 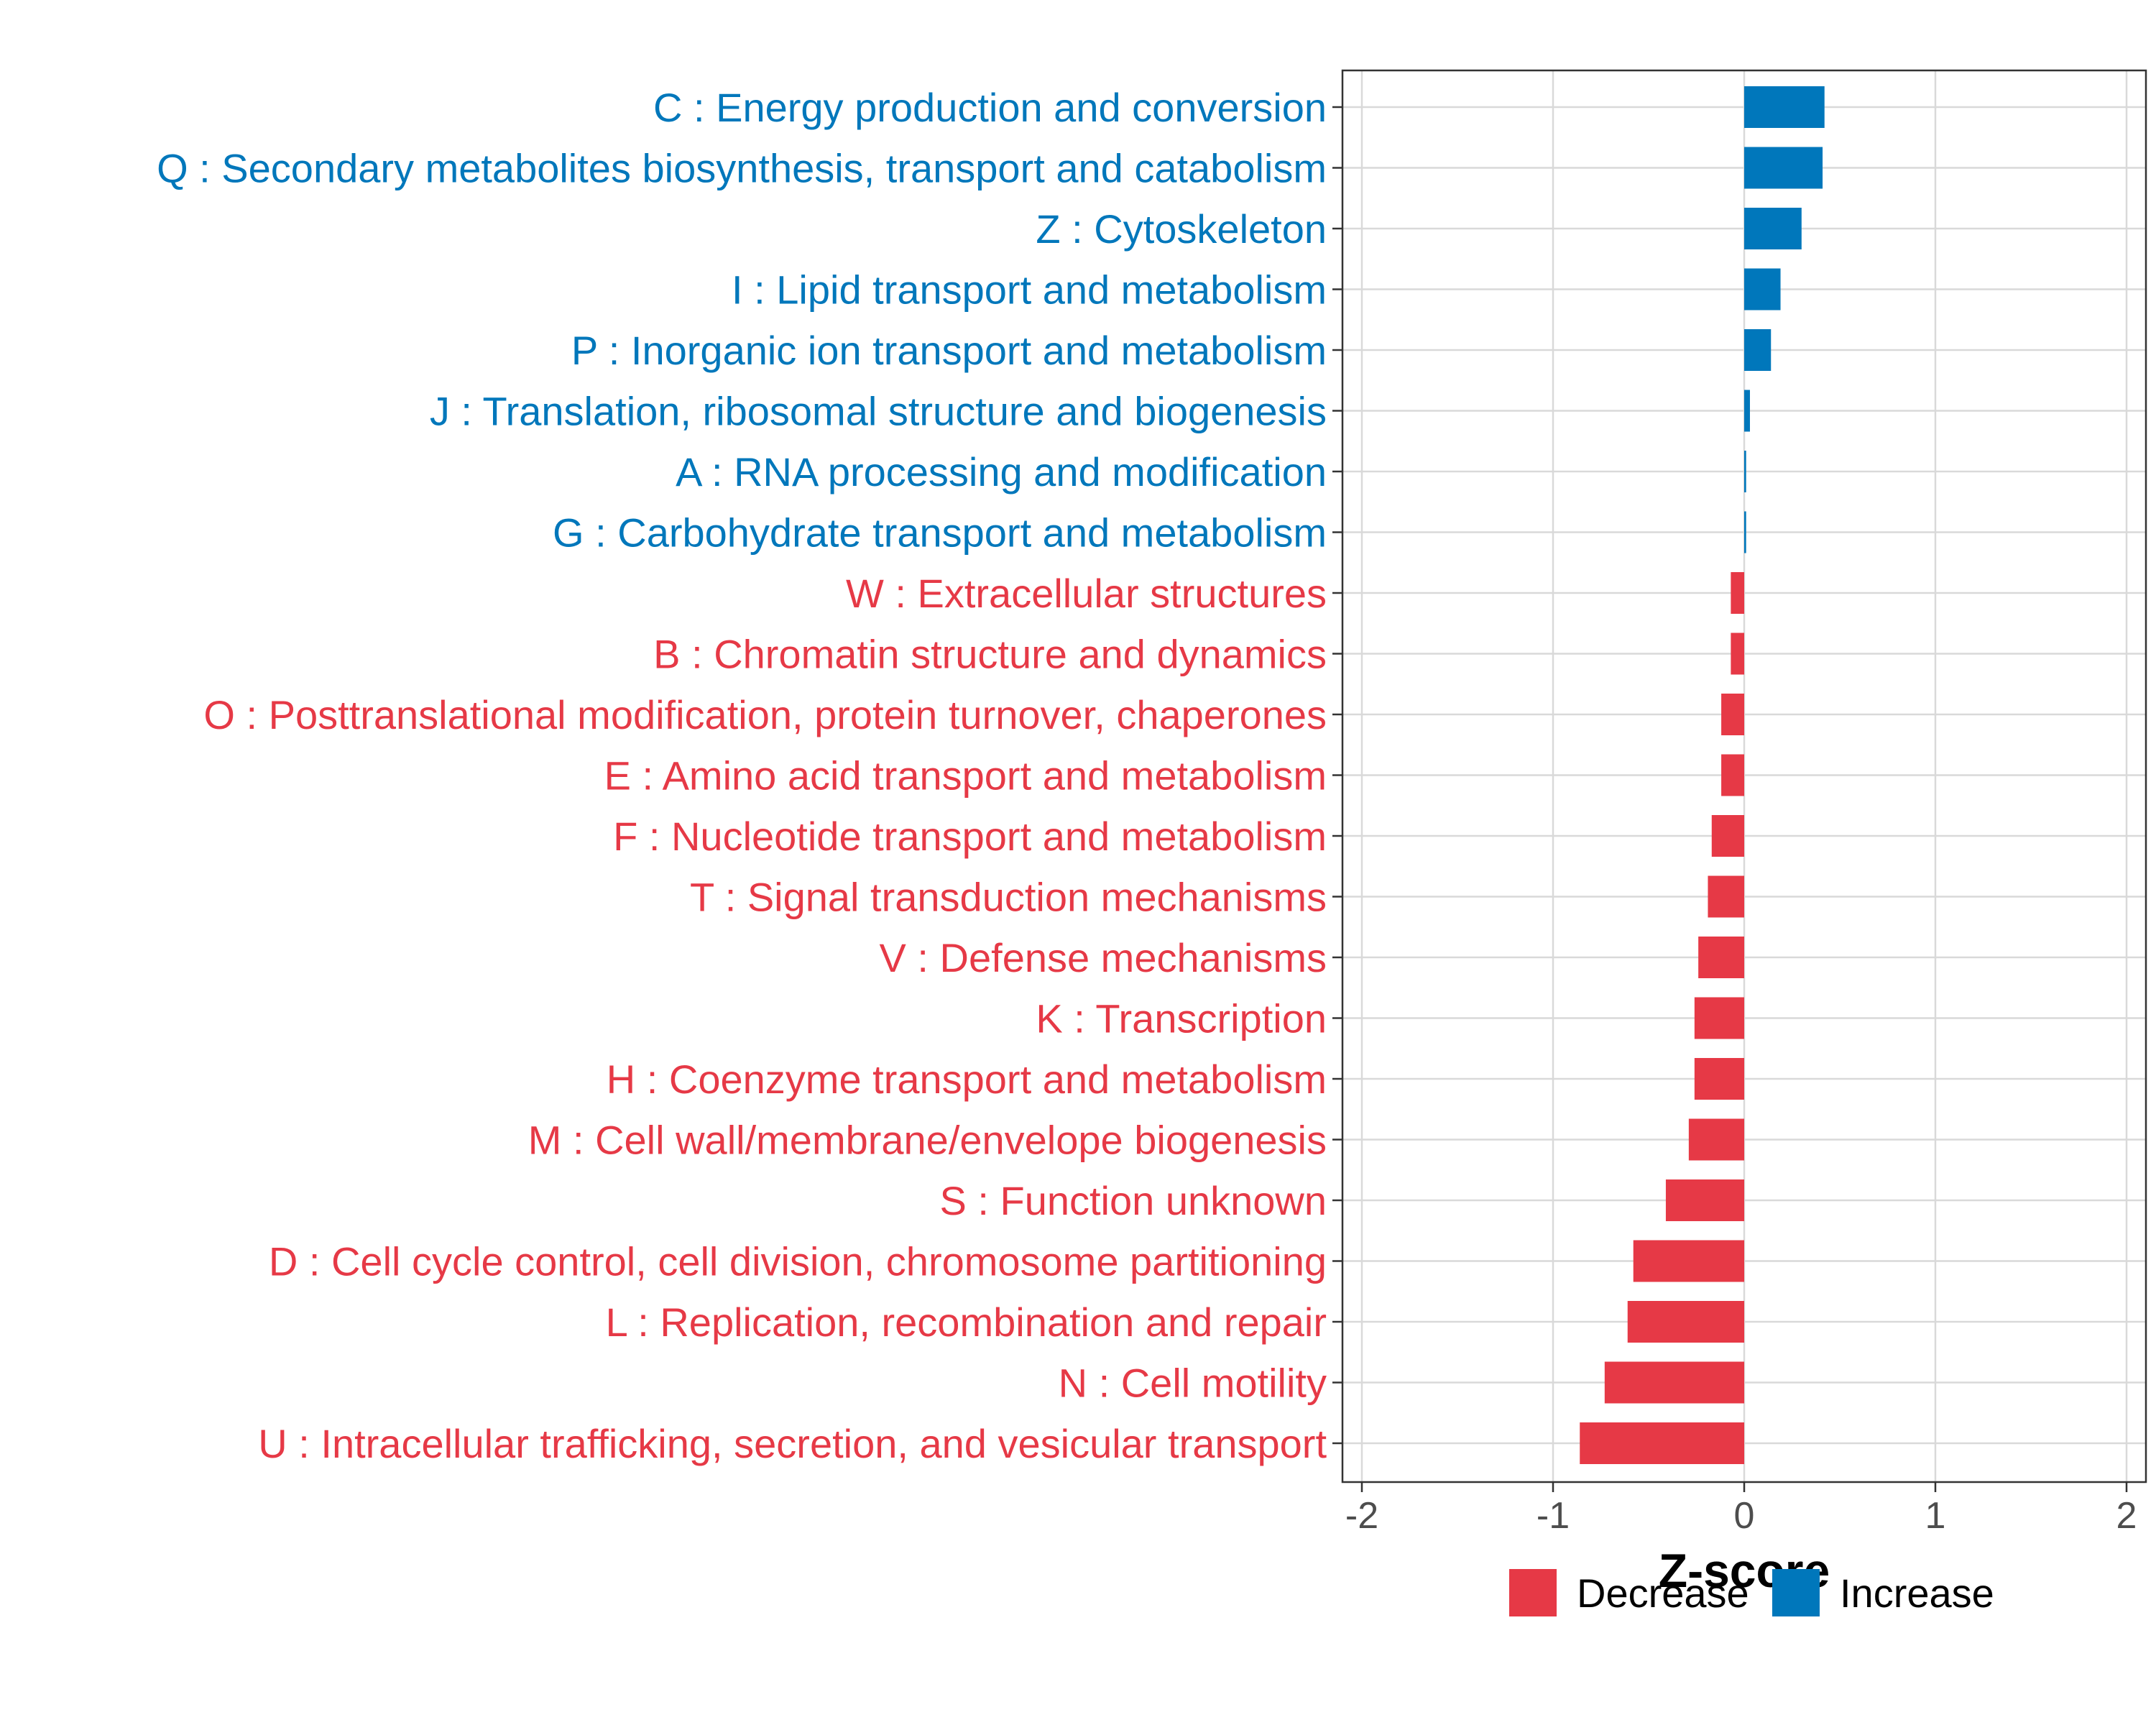 What do you see at coordinates (1193, 1383) in the screenshot?
I see `category-label: N : Cell motility` at bounding box center [1193, 1383].